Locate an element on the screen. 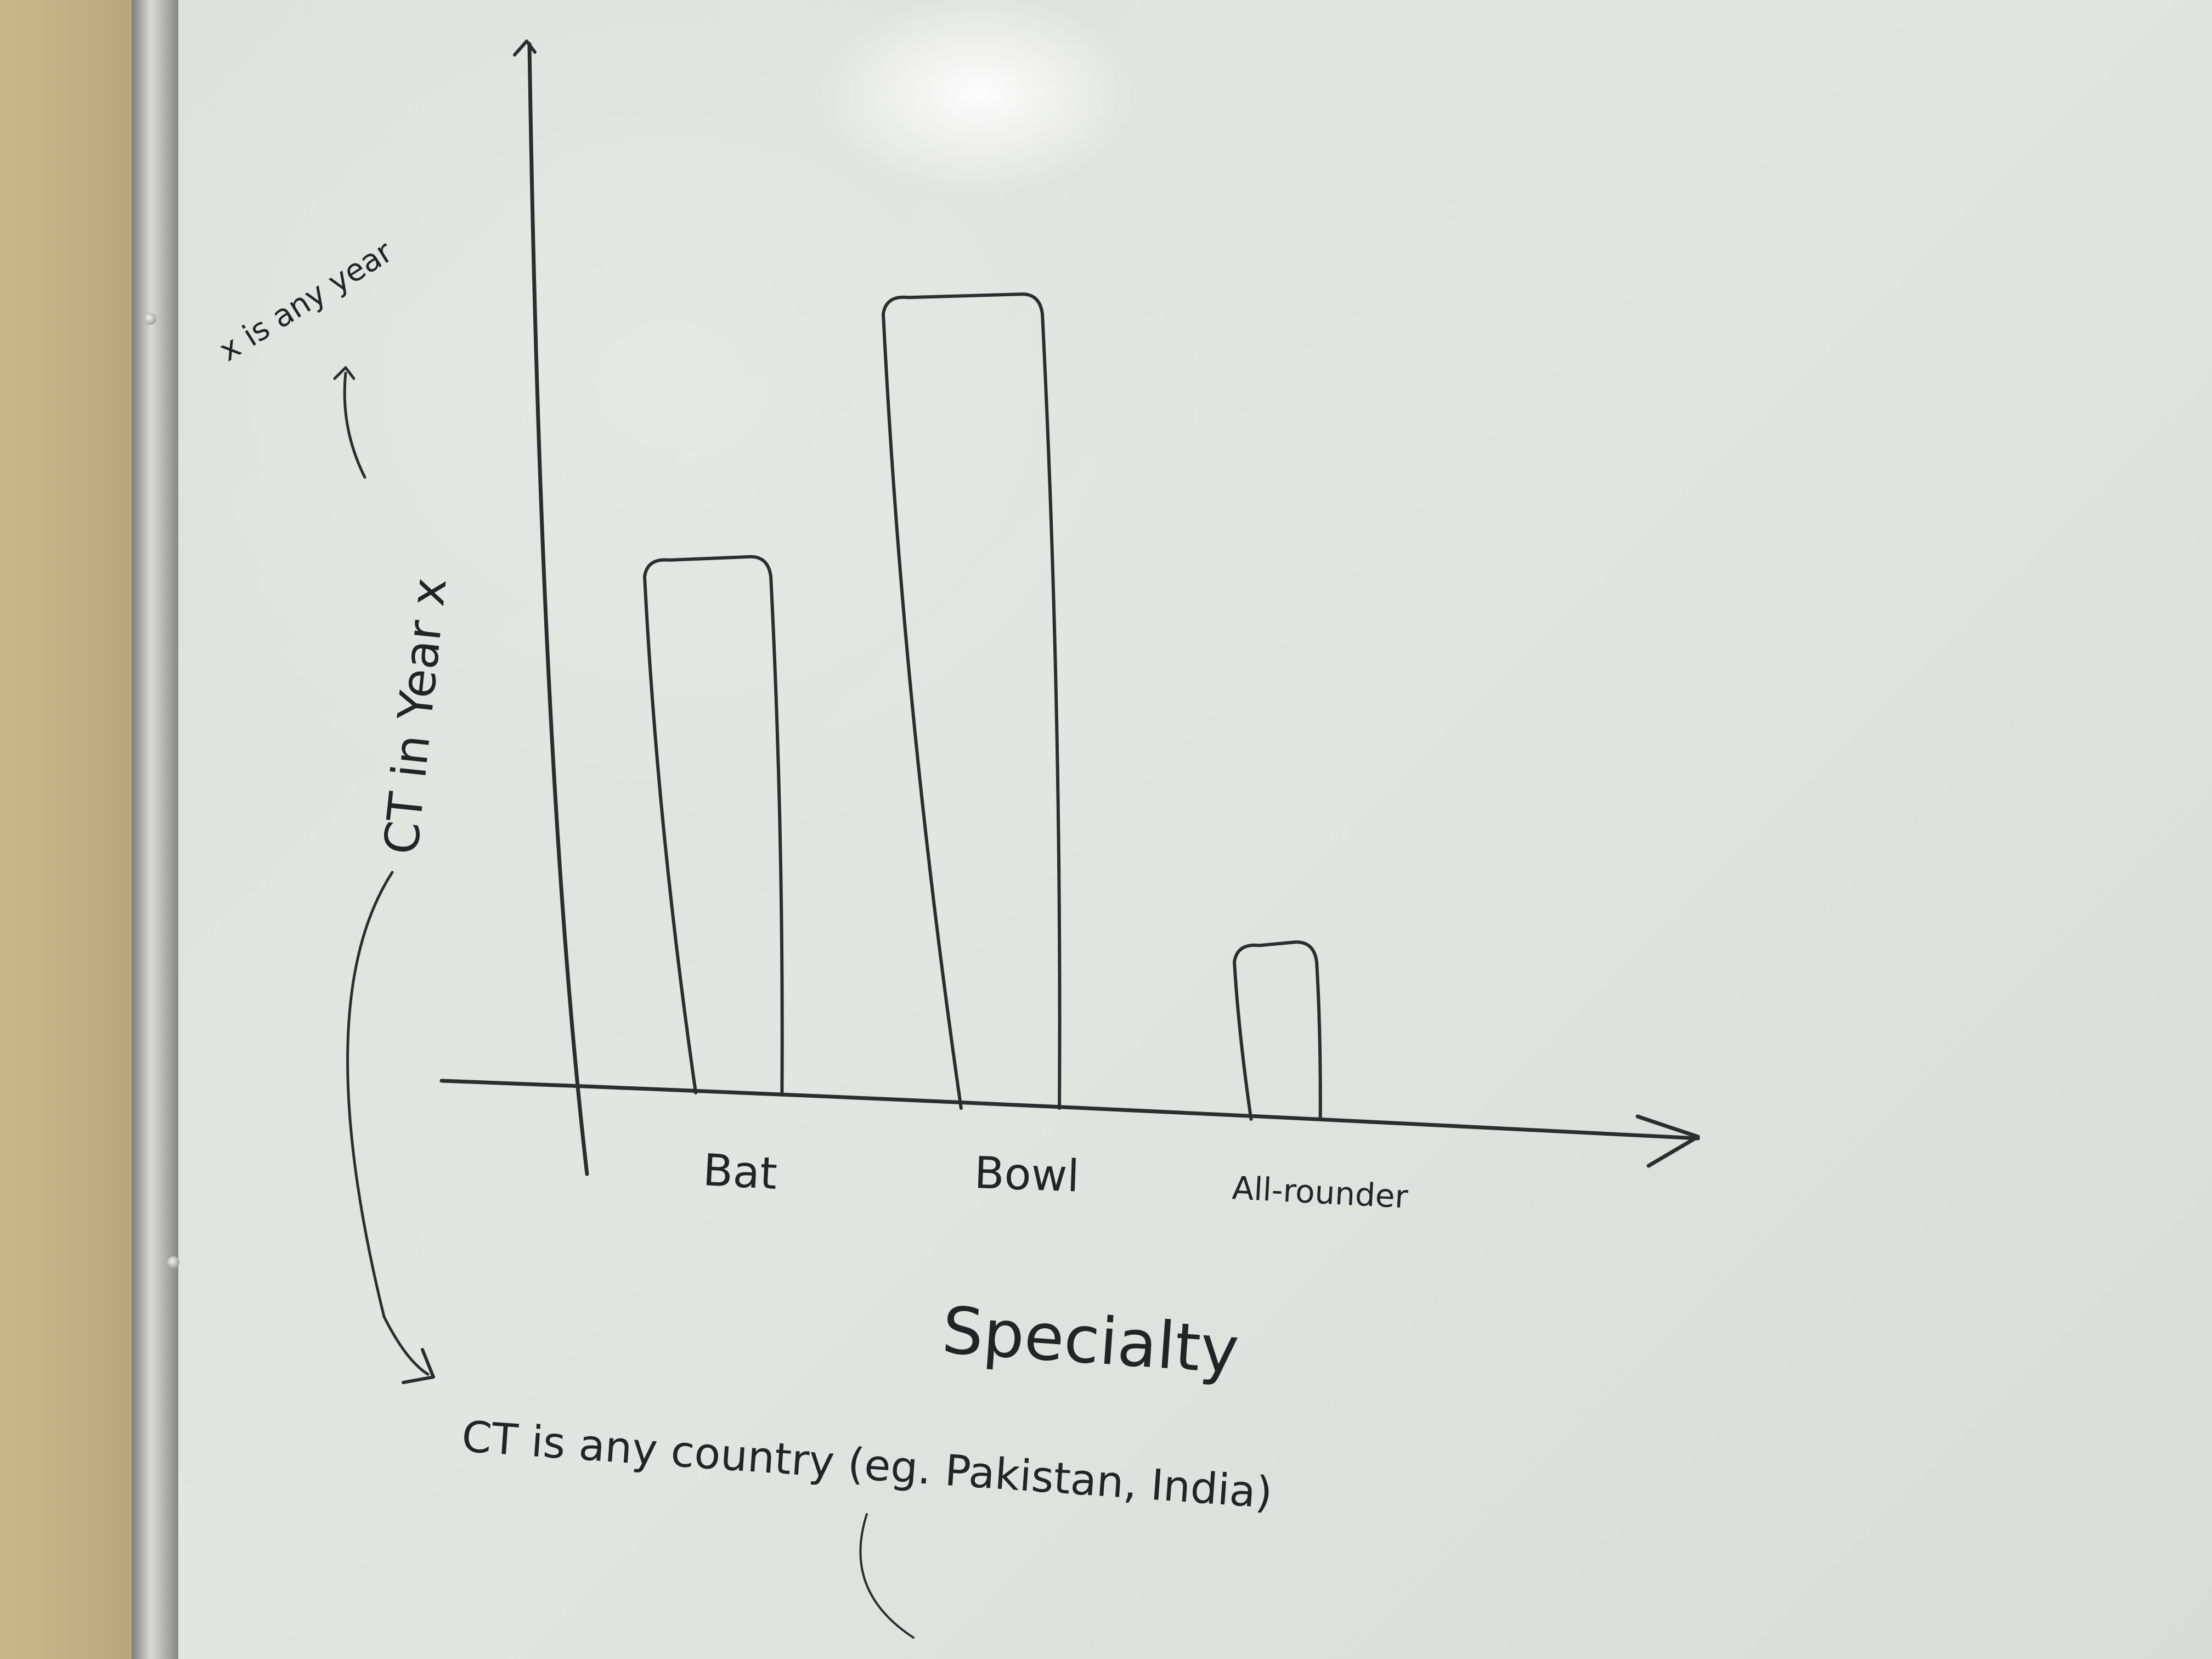 This screenshot has width=2212, height=1659. whiteboard-frame is located at coordinates (159, 830).